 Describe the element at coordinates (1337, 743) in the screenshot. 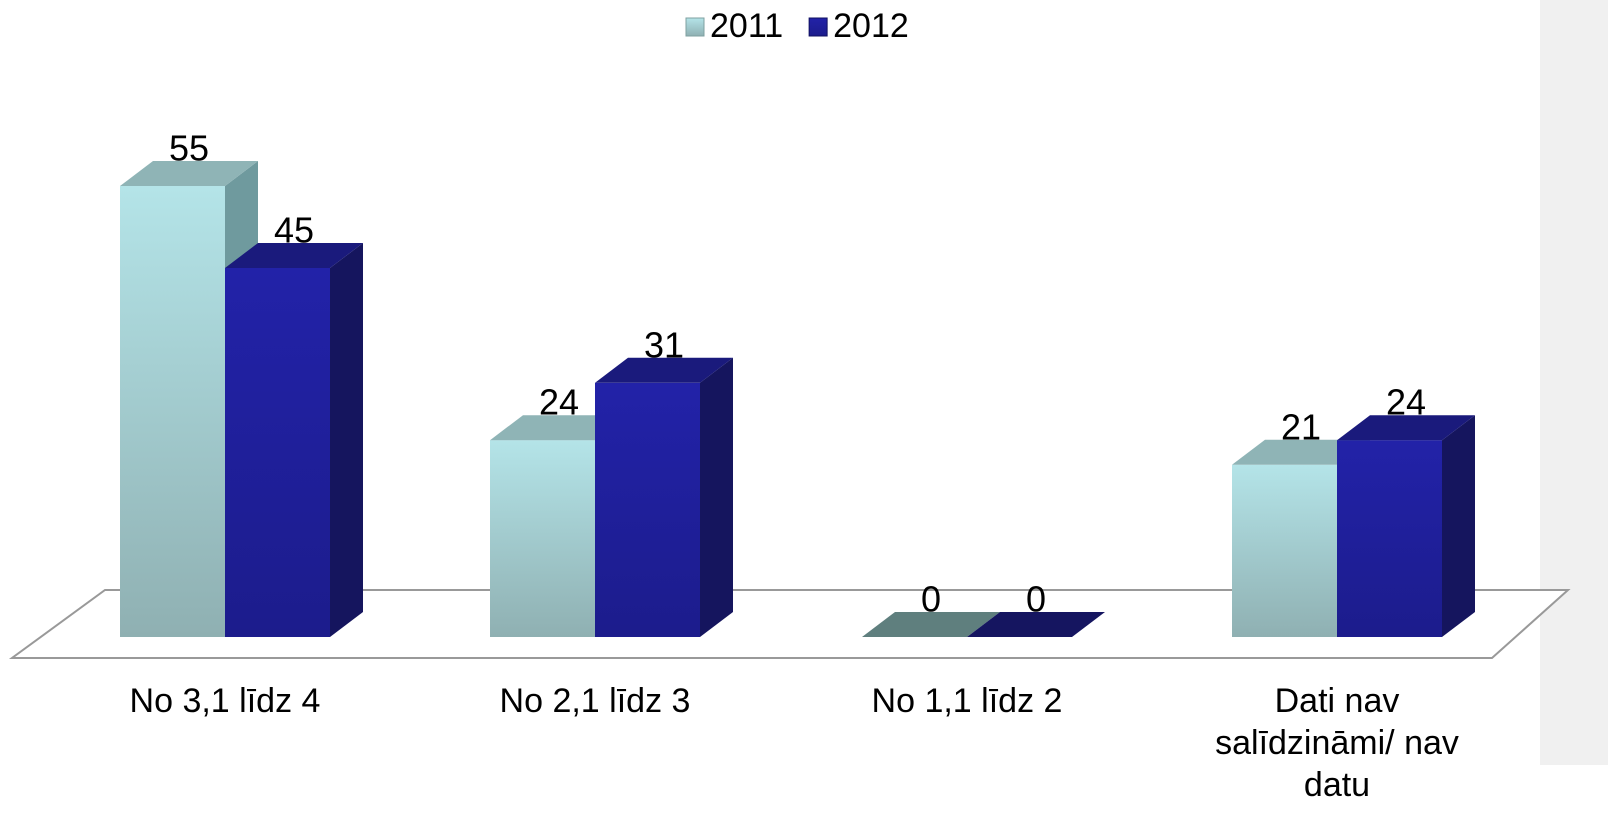

I see `x-tick-label: Dati nav salīdzināmi/ nav datu` at that location.